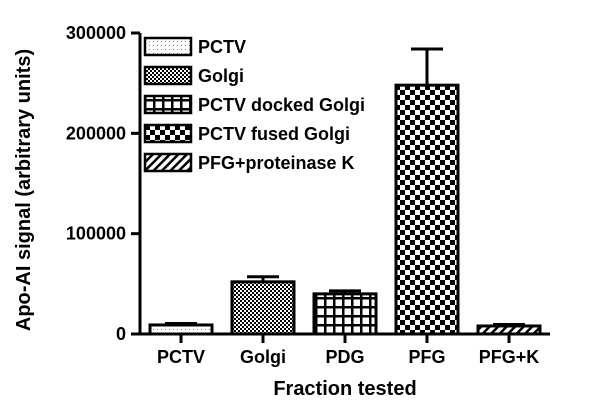 The height and width of the screenshot is (408, 600). Describe the element at coordinates (426, 357) in the screenshot. I see `x-tick-label: PFG` at that location.